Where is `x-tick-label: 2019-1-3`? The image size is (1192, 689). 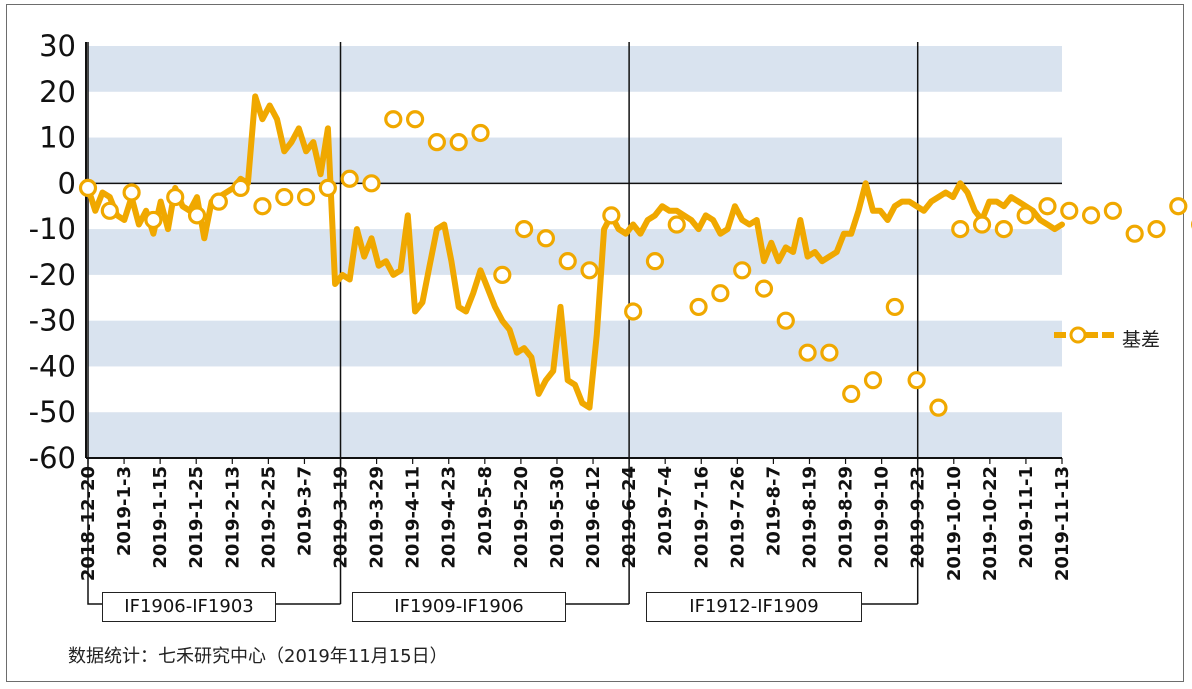
x-tick-label: 2019-1-3 is located at coordinates (124, 511).